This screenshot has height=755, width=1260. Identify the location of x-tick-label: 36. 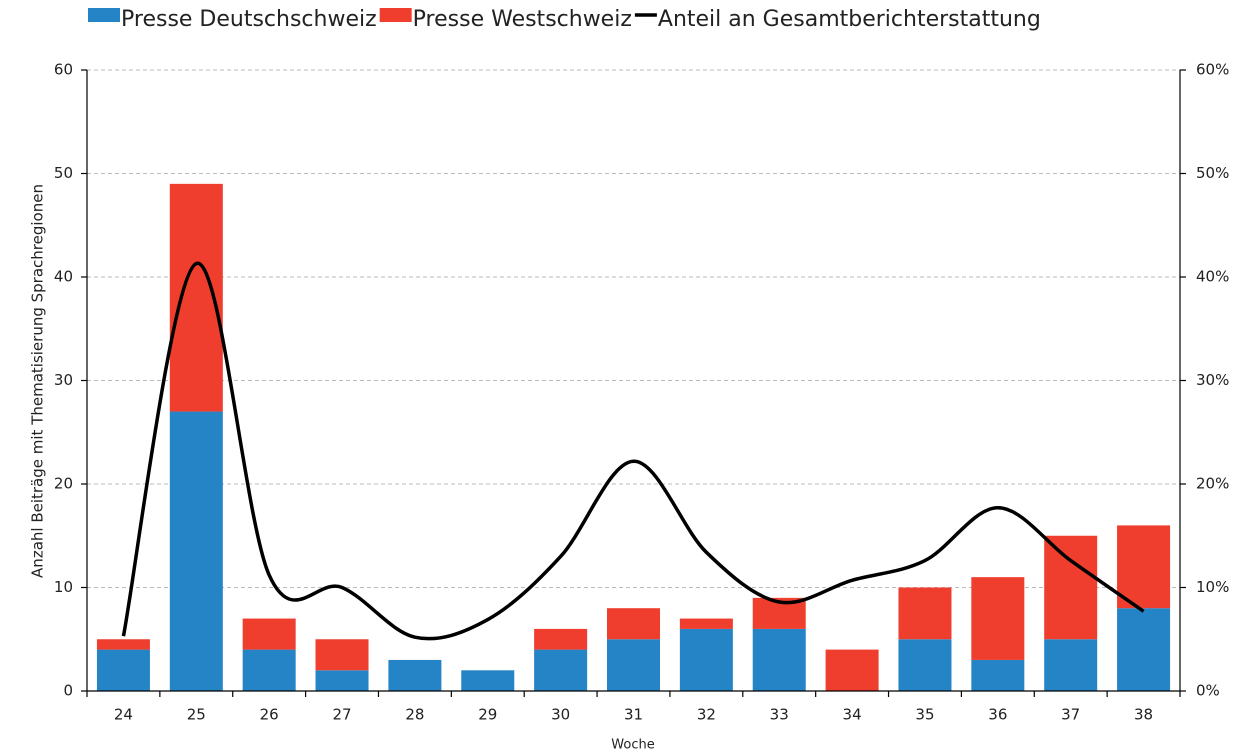
(997, 715).